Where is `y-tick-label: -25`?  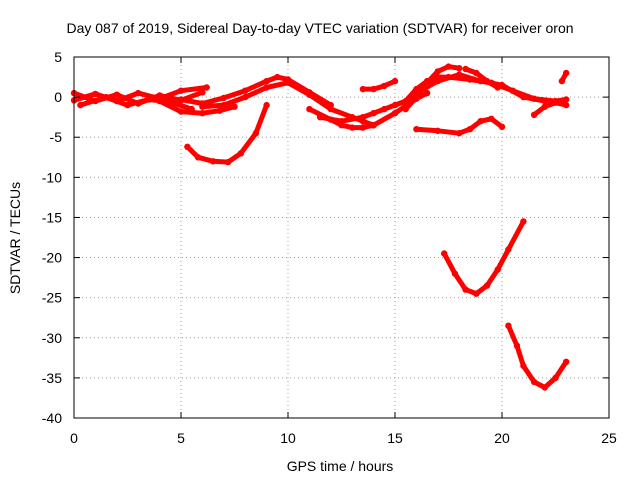
y-tick-label: -25 is located at coordinates (52, 298).